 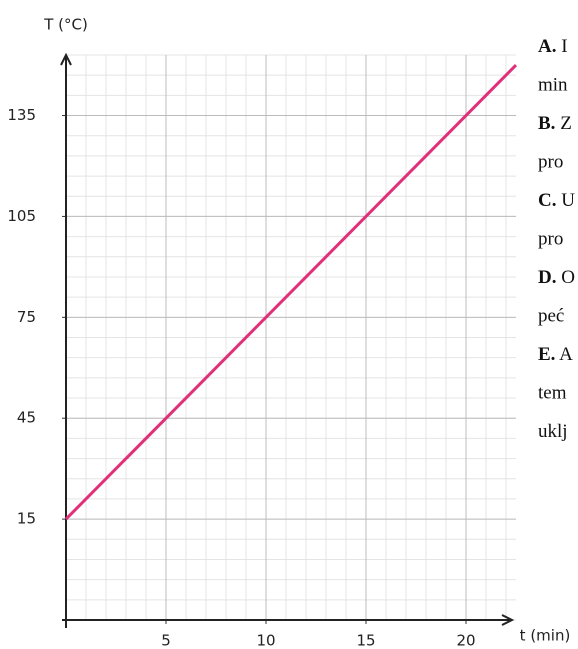 I want to click on side-text: E. A, so click(x=555, y=354).